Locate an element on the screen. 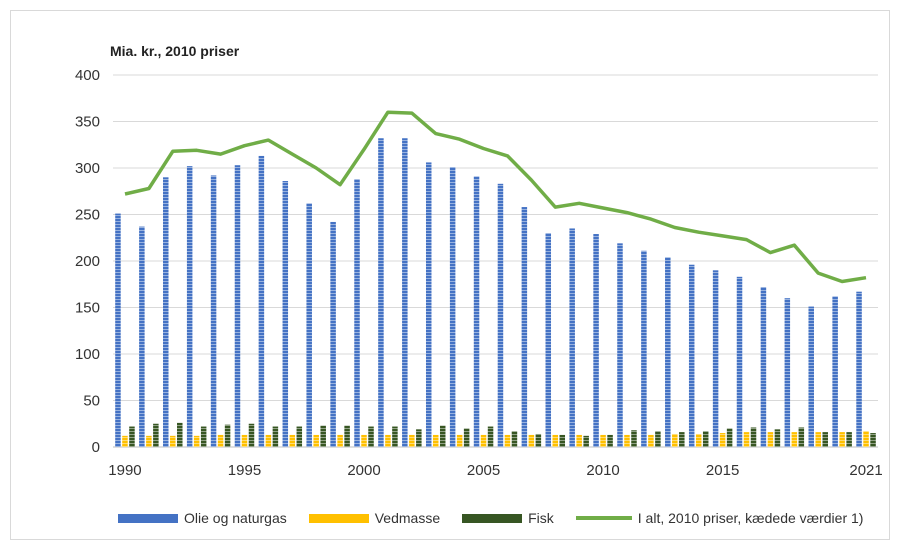  bar-vedmasse-2004 is located at coordinates (459, 440).